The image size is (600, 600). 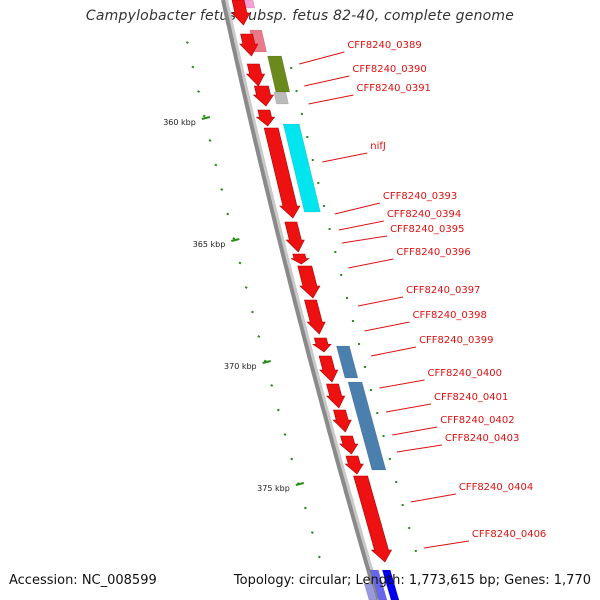 I want to click on gene-label: CFF8240_0390, so click(x=389, y=69).